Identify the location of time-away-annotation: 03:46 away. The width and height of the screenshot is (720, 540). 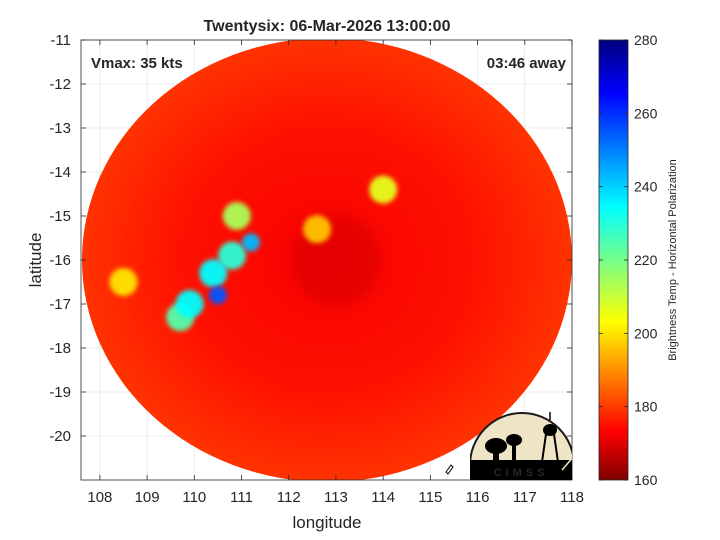
(527, 63).